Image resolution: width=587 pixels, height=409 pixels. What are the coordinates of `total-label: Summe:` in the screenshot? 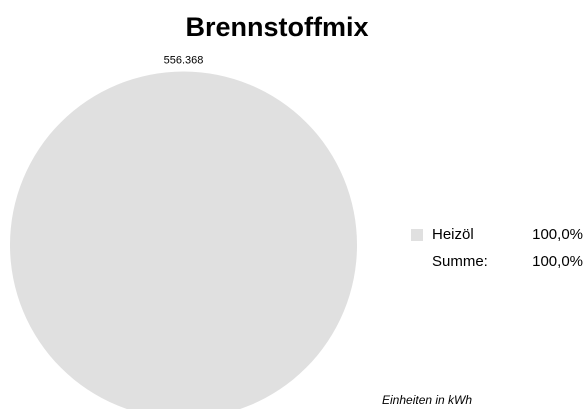 It's located at (460, 261).